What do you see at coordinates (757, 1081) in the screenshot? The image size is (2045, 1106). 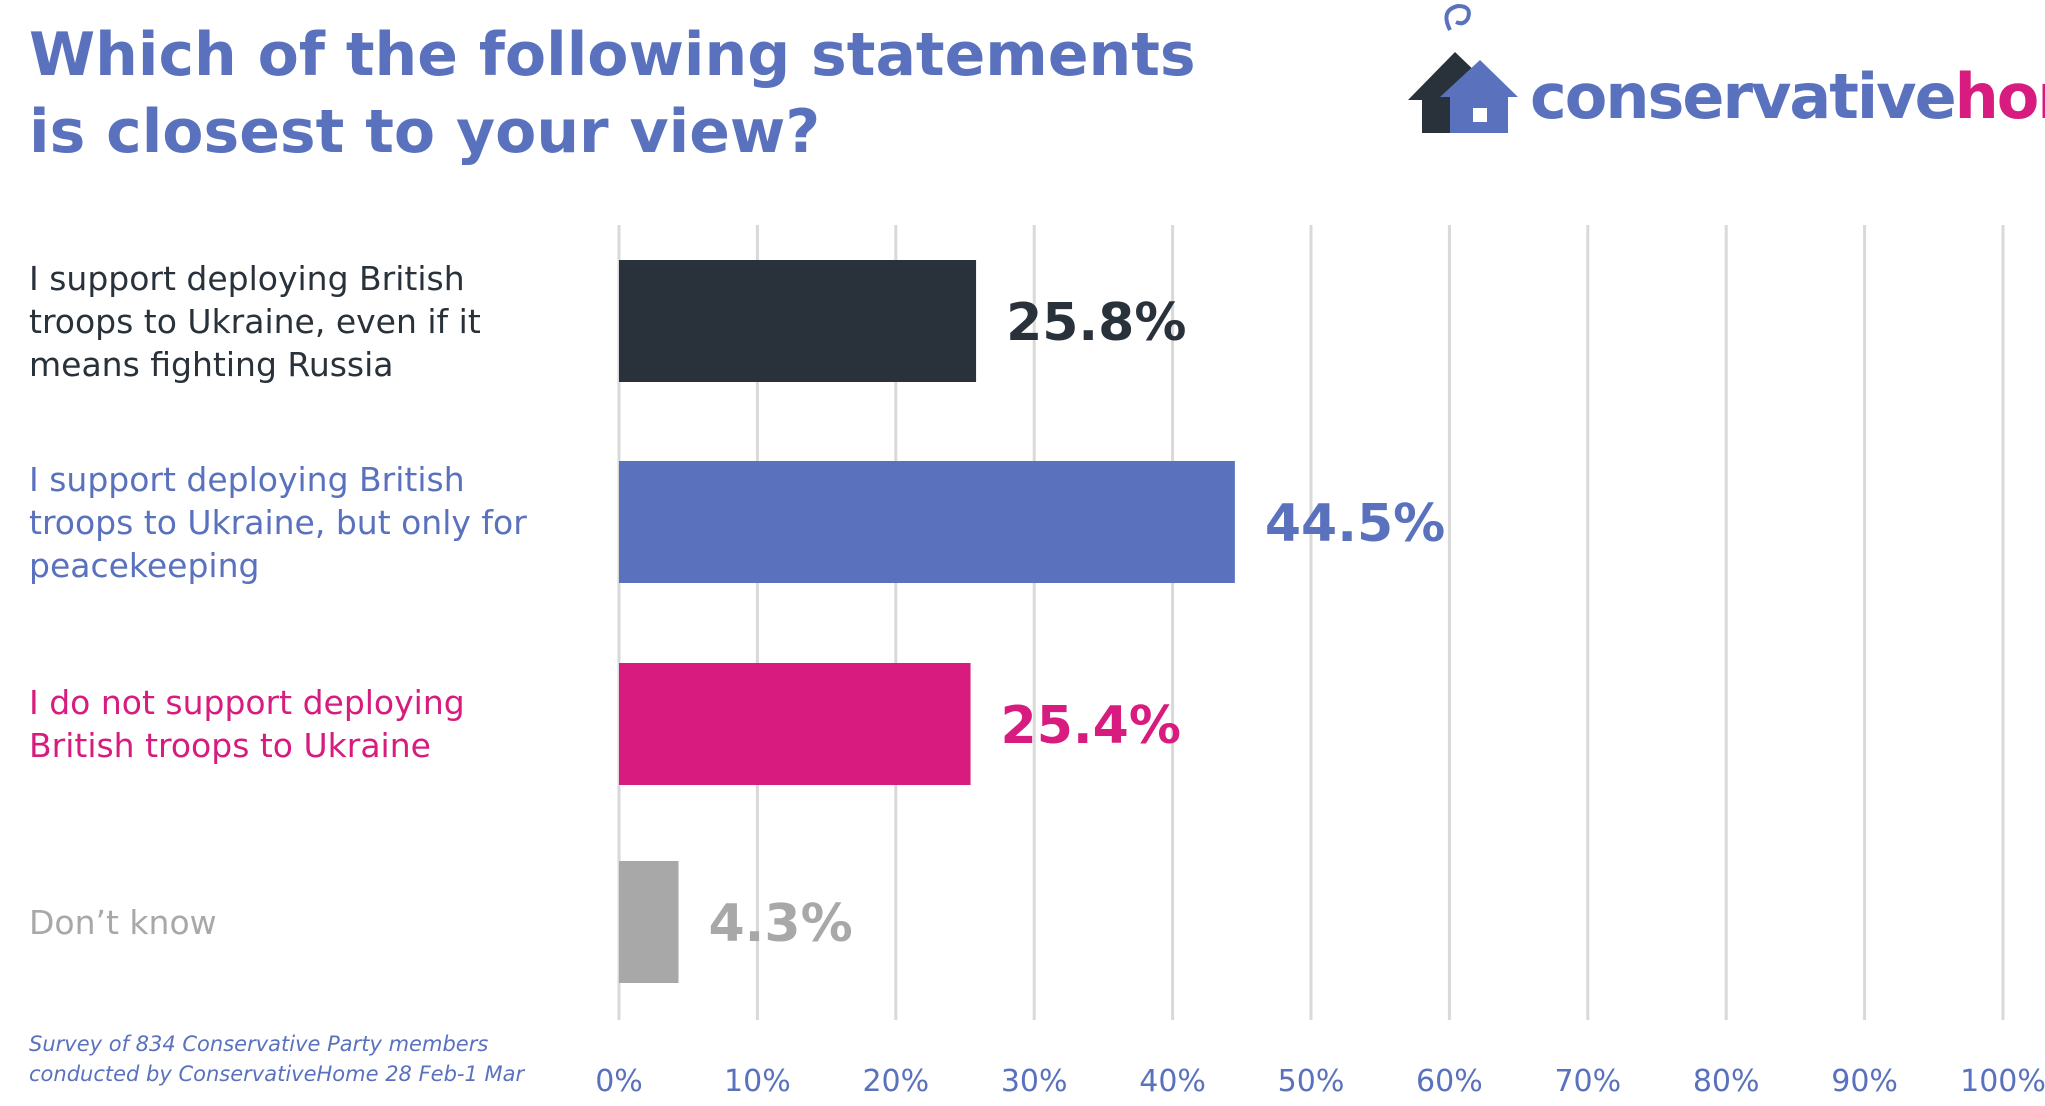 I see `x-tick-label: 10%` at bounding box center [757, 1081].